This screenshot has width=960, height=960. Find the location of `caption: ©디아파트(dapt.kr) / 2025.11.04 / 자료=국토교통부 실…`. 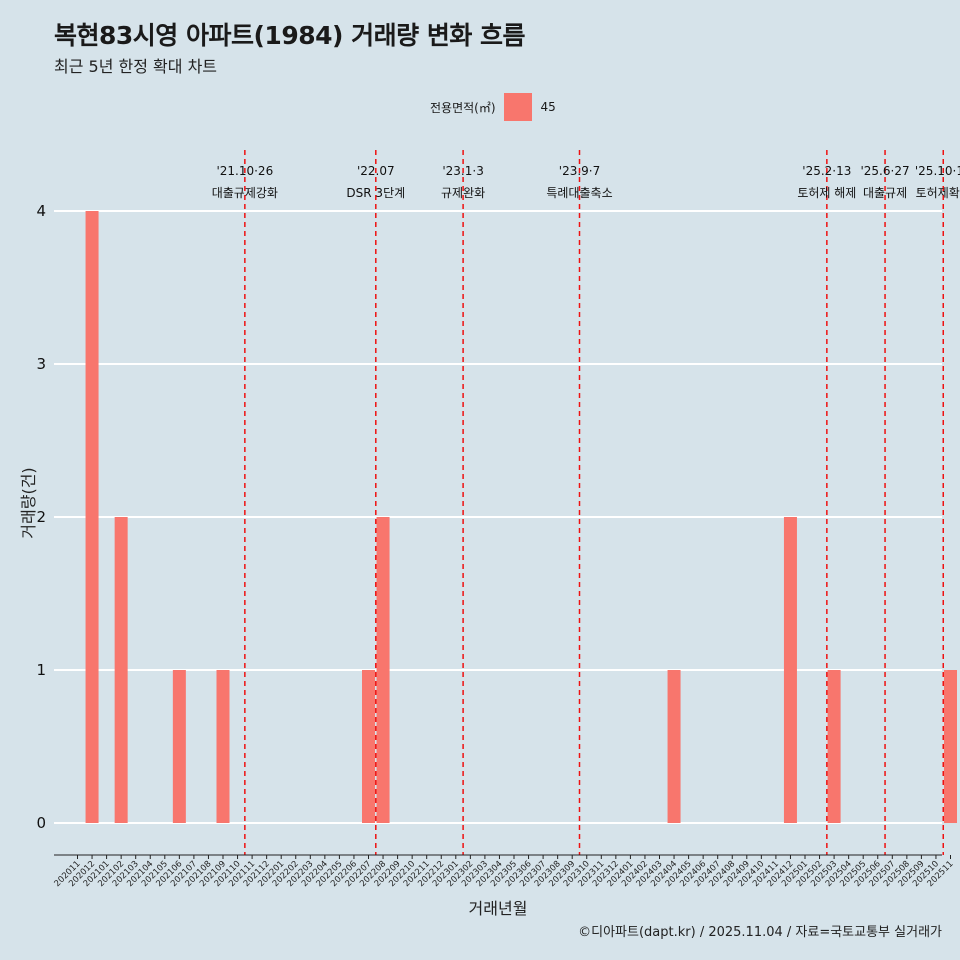

caption: ©디아파트(dapt.kr) / 2025.11.04 / 자료=국토교통부 실… is located at coordinates (760, 932).